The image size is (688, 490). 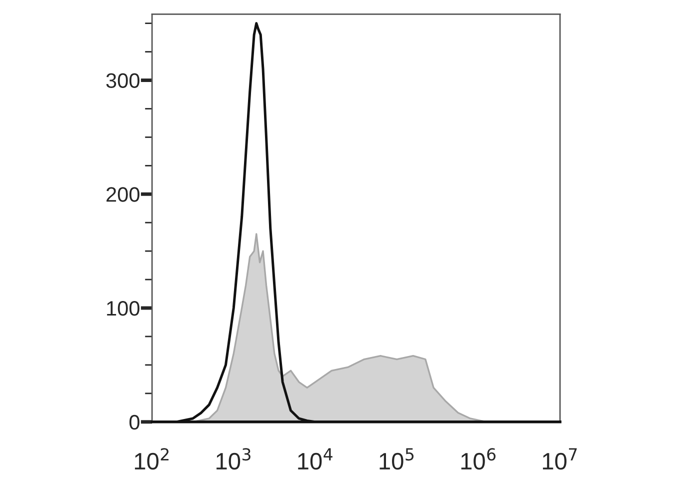 I want to click on x-tick-label: 10$^{5}$, so click(x=397, y=459).